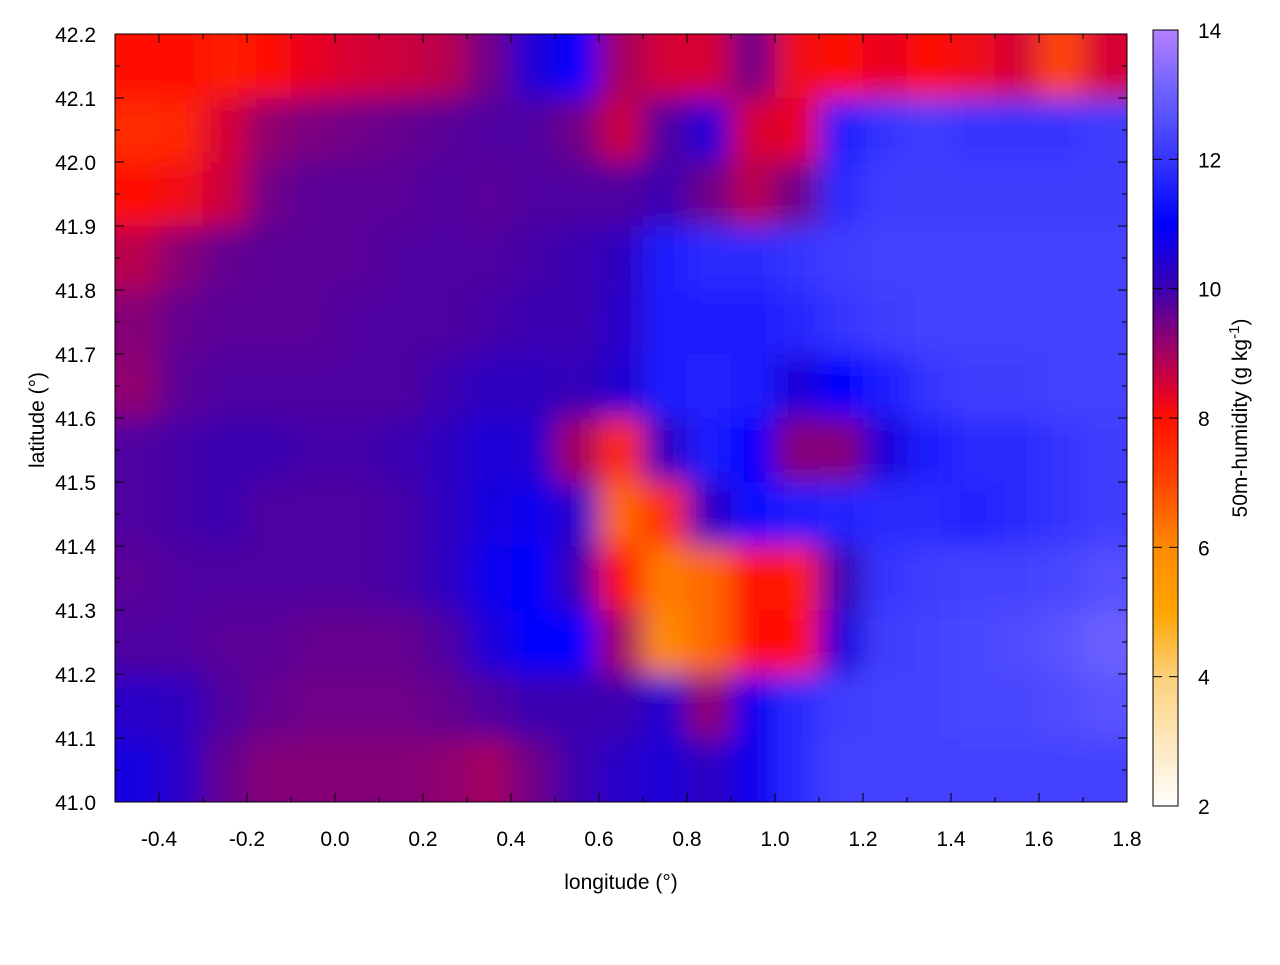 The height and width of the screenshot is (965, 1280). What do you see at coordinates (1187, 419) in the screenshot?
I see `colorbar-axis: 2 4 6 8 10 12 14` at bounding box center [1187, 419].